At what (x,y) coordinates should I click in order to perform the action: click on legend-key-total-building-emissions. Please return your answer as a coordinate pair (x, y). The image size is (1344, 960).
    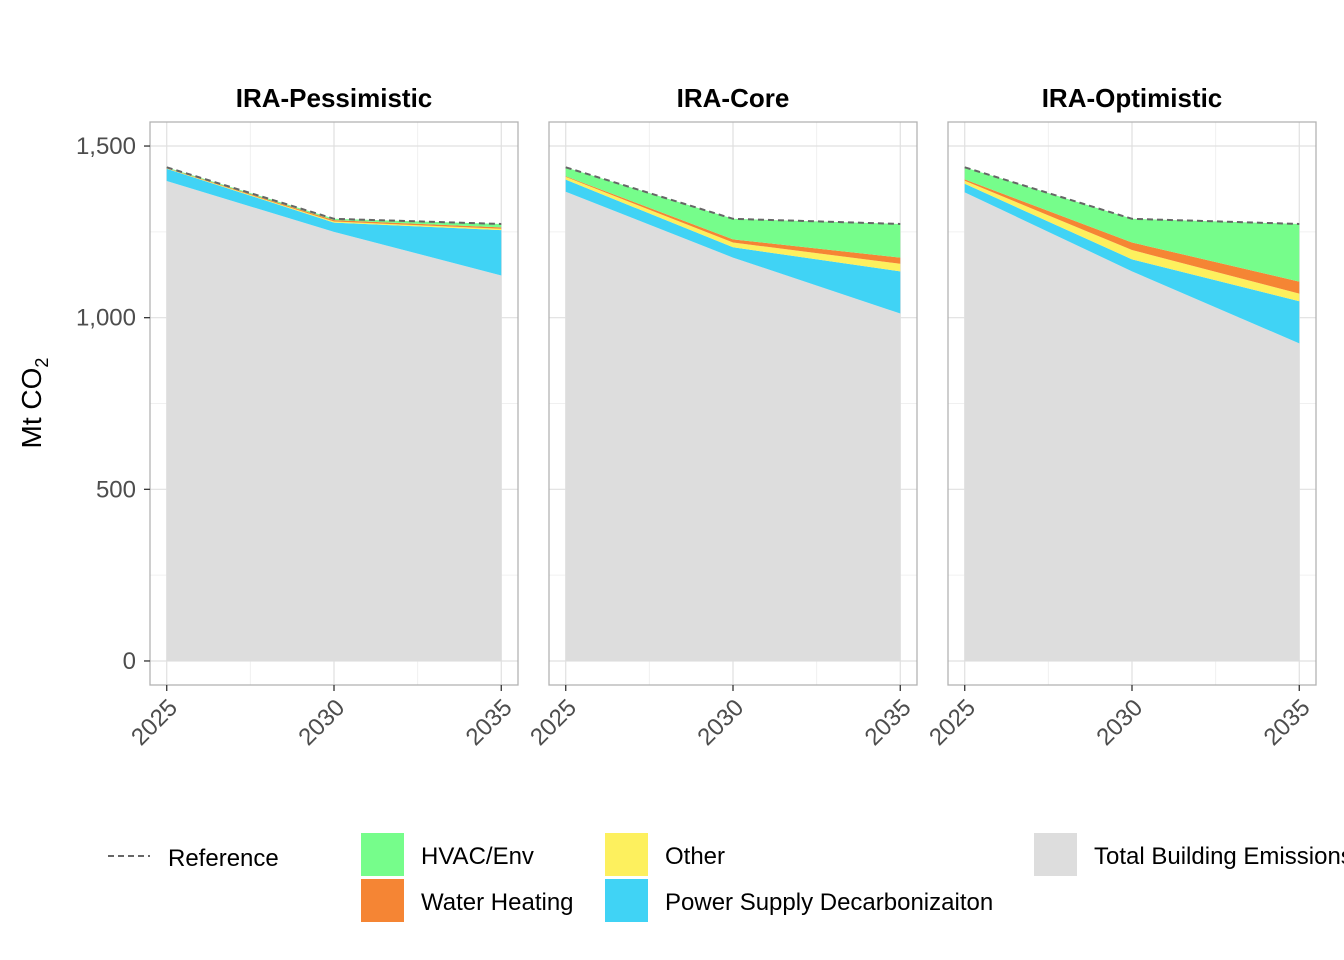
    Looking at the image, I should click on (1055, 854).